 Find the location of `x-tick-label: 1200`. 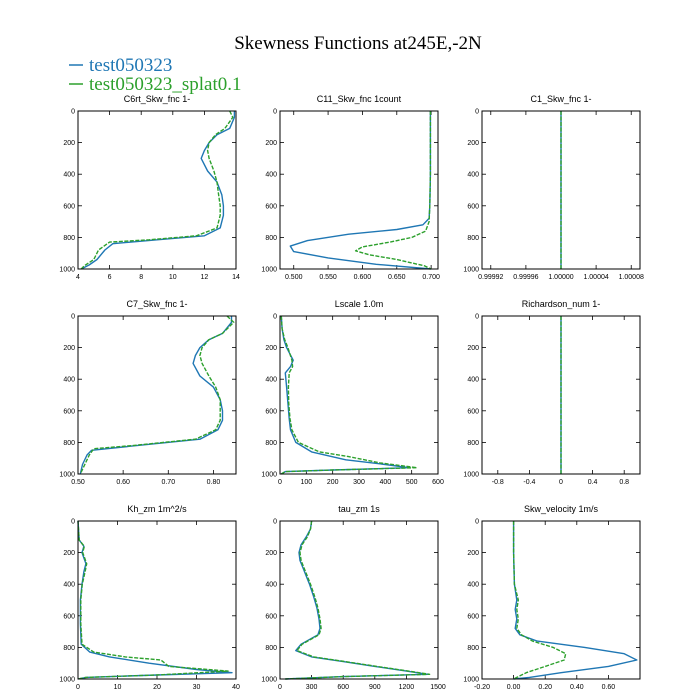

x-tick-label: 1200 is located at coordinates (407, 687).